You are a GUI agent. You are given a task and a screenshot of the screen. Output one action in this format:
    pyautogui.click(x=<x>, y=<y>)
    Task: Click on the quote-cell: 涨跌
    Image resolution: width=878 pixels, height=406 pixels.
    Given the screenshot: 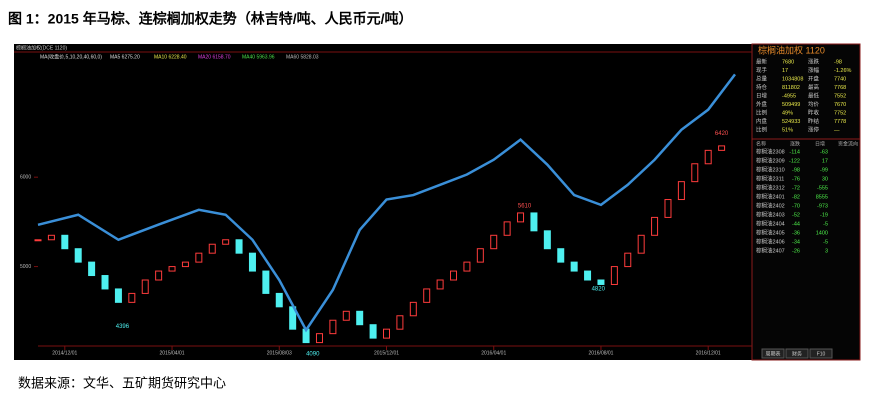 What is the action you would take?
    pyautogui.click(x=814, y=61)
    